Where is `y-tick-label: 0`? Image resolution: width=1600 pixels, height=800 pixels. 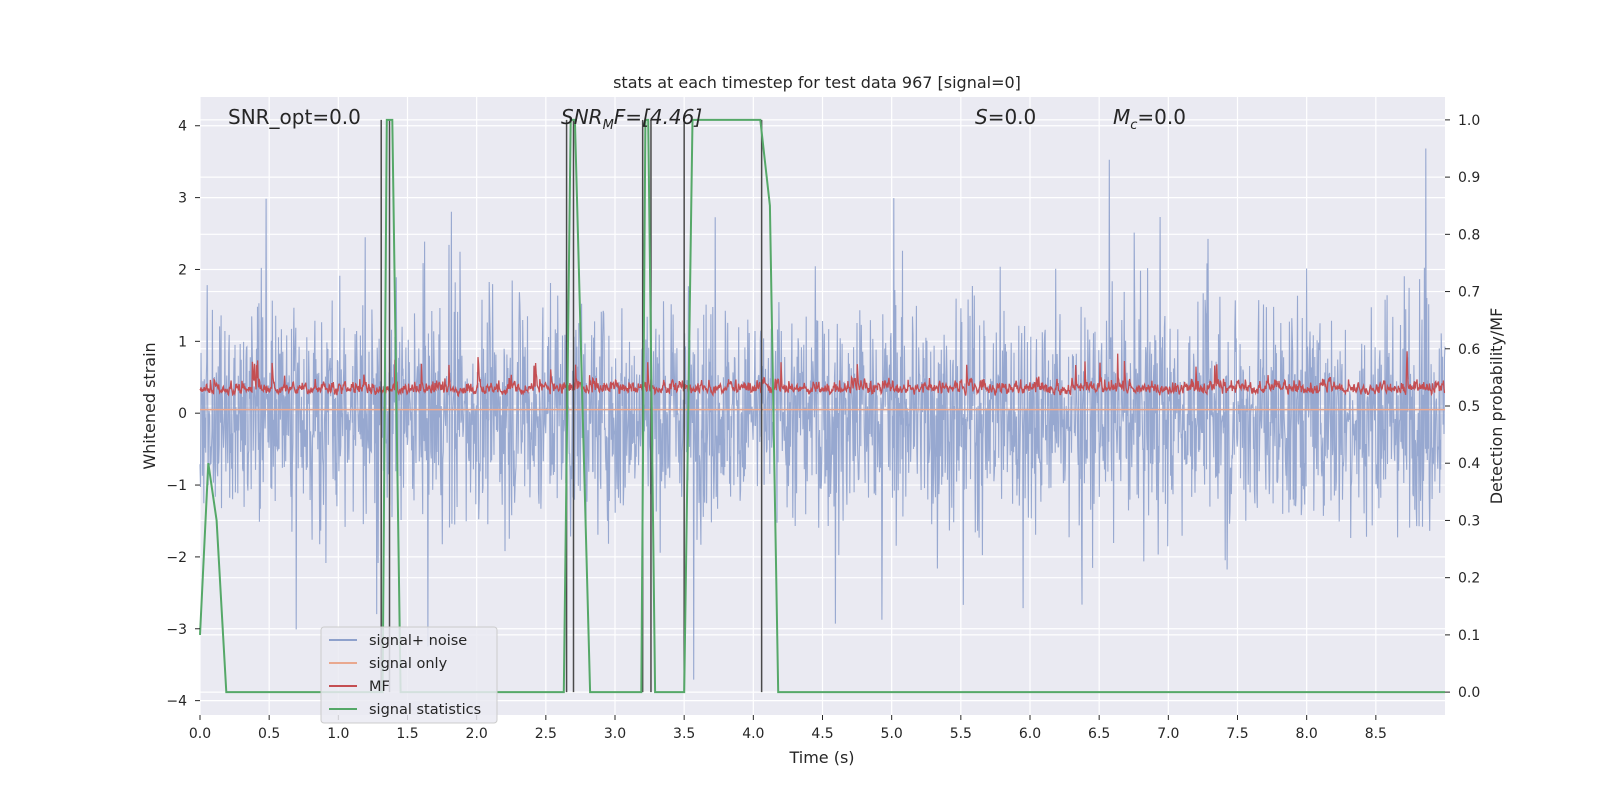
y-tick-label: 0 is located at coordinates (182, 414).